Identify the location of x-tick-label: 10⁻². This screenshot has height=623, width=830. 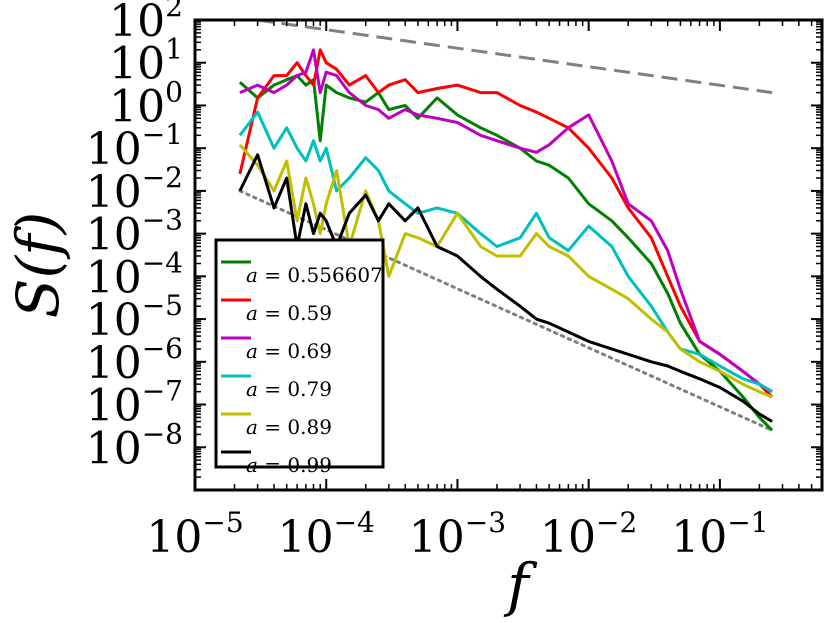
(588, 534).